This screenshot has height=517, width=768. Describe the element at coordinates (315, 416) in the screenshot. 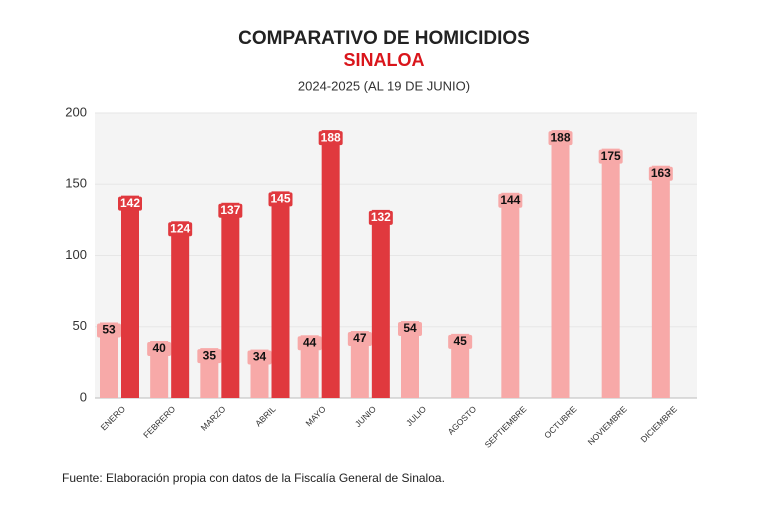

I see `x-tick-label: MAYO` at that location.